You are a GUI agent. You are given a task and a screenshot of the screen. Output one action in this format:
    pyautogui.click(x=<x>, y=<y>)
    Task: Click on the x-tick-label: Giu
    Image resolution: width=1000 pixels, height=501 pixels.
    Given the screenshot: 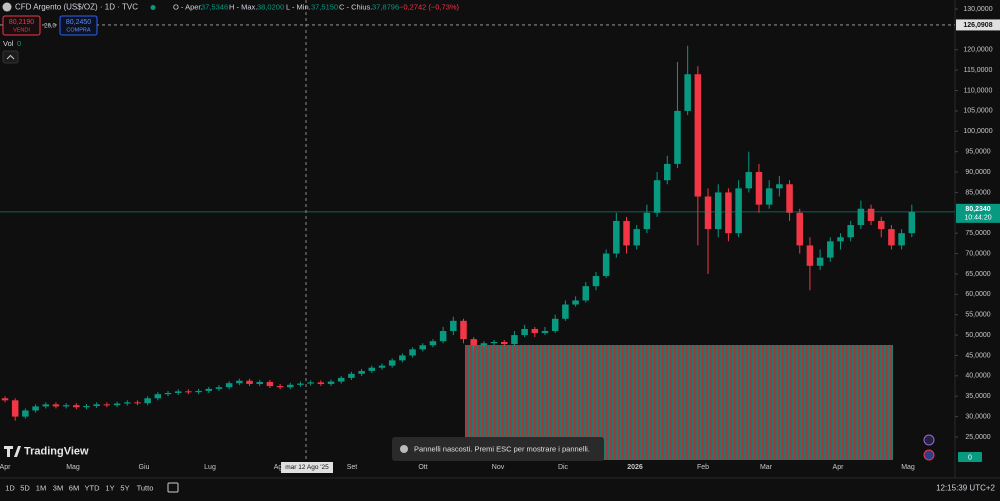 What is the action you would take?
    pyautogui.click(x=144, y=467)
    